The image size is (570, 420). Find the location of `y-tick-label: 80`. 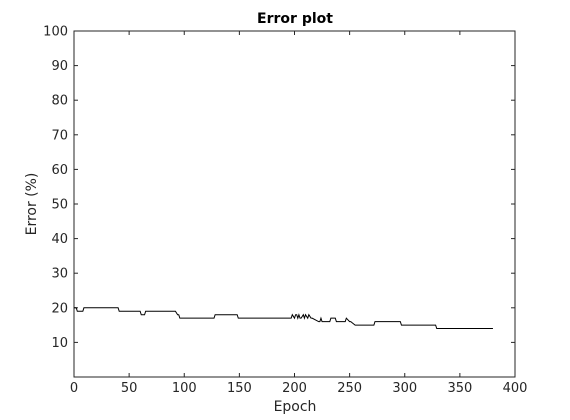

y-tick-label: 80 is located at coordinates (59, 101).